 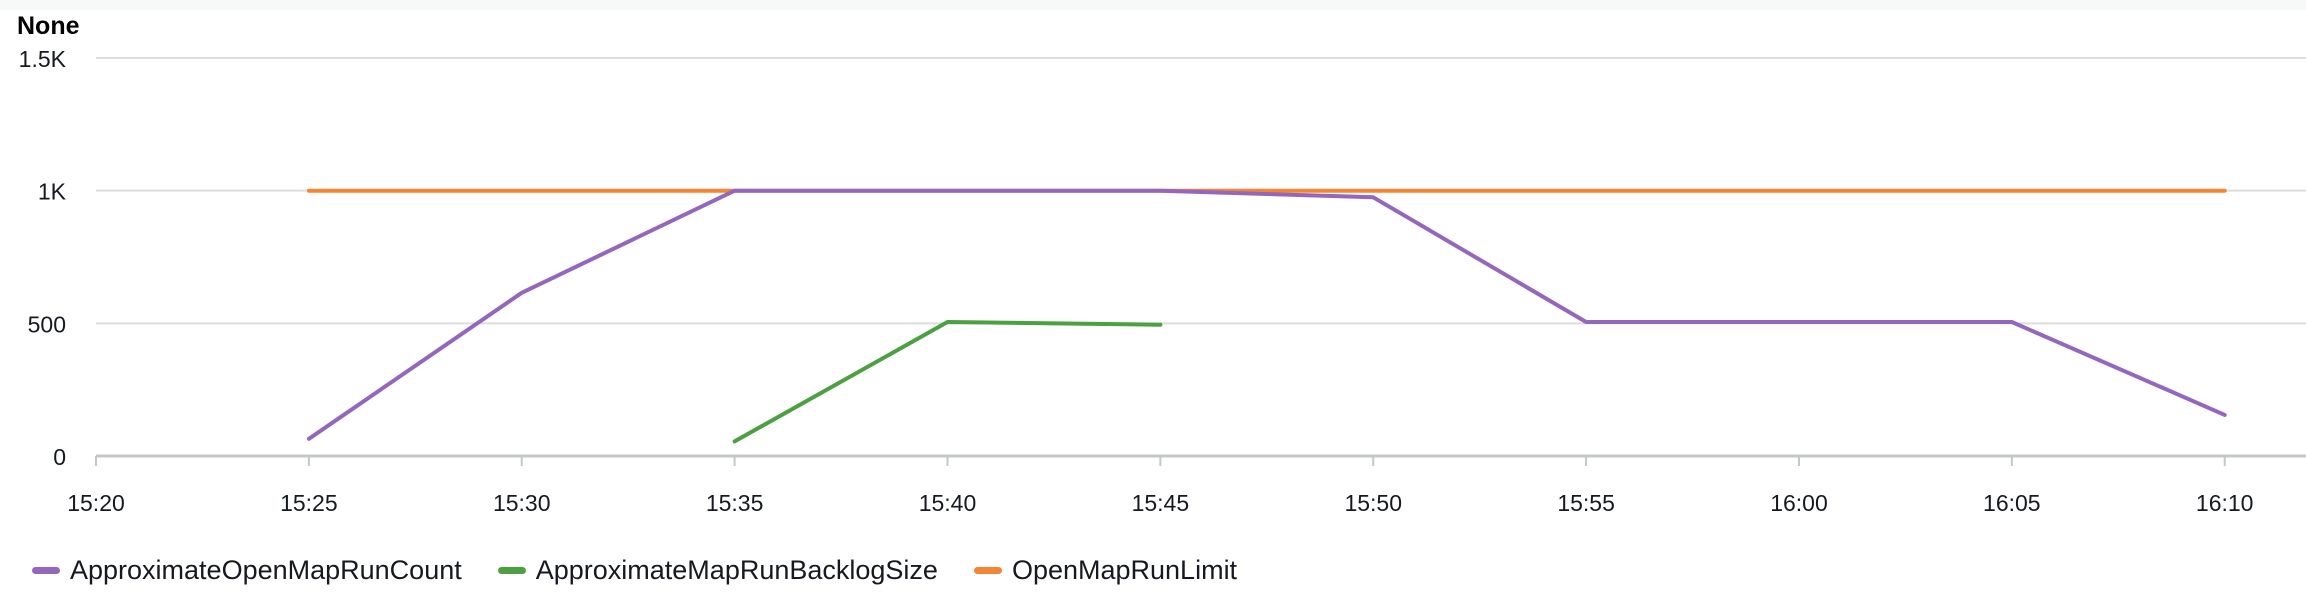 I want to click on legend-item-OpenMapRunLimit: OpenMapRunLimit, so click(x=1105, y=570).